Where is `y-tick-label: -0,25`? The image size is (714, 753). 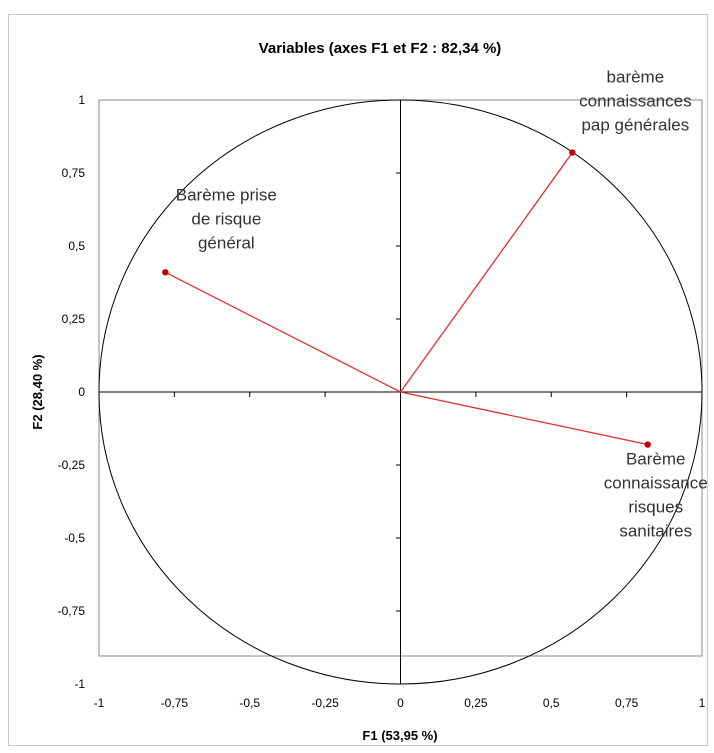
y-tick-label: -0,25 is located at coordinates (72, 465).